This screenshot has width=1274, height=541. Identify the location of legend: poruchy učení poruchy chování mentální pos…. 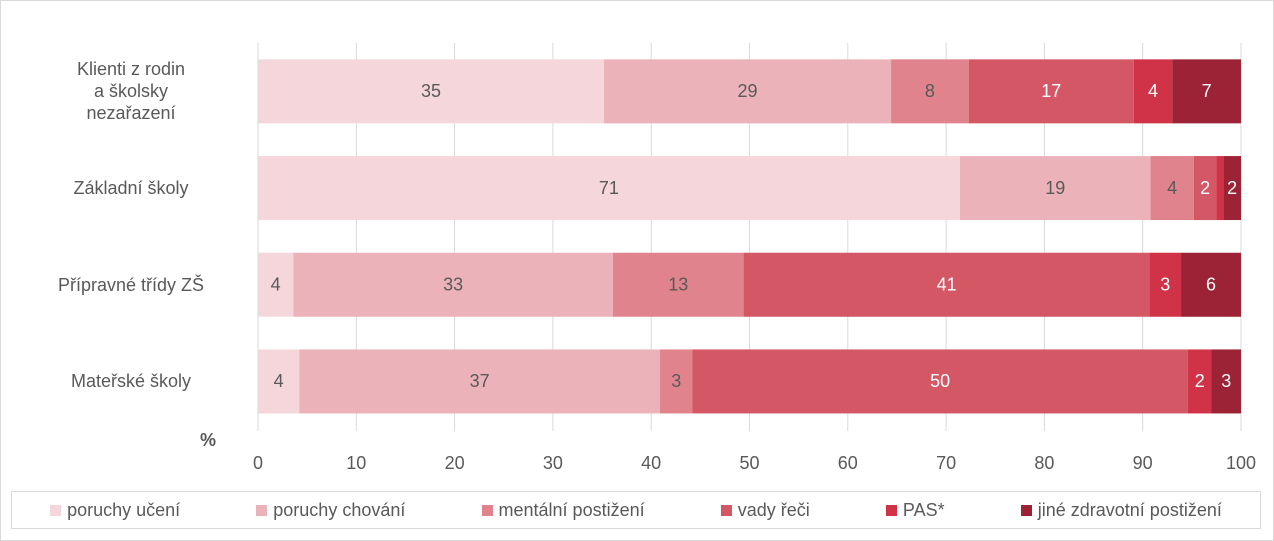
(636, 510).